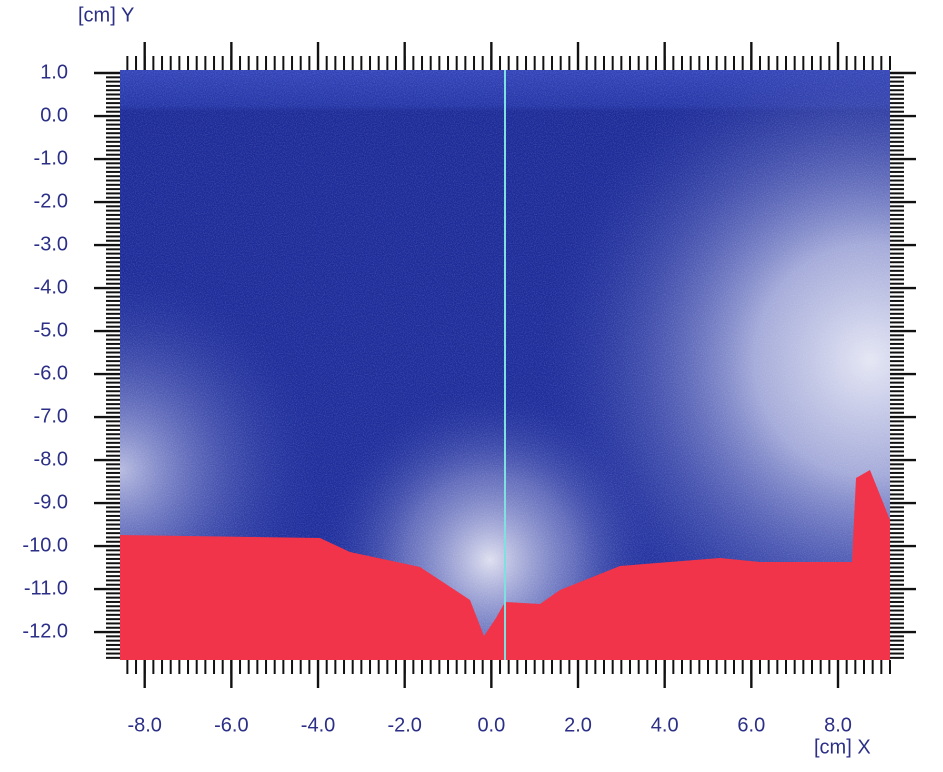 This screenshot has height=772, width=943. I want to click on y-tick-label: -10.0, so click(45, 545).